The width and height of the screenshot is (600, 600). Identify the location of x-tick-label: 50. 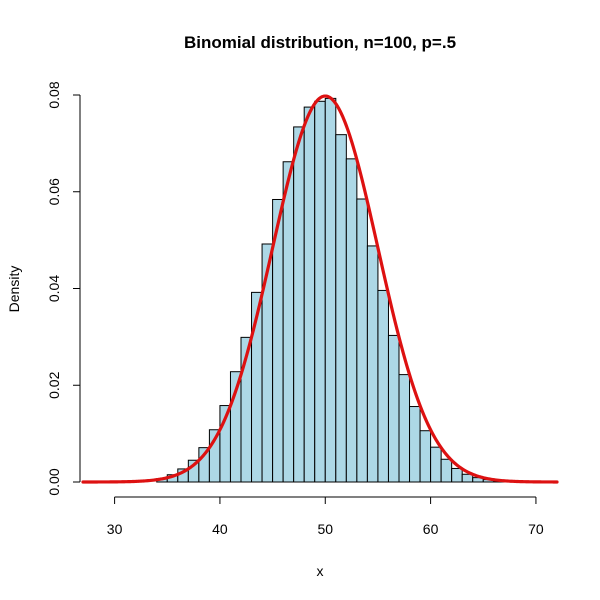
(325, 529).